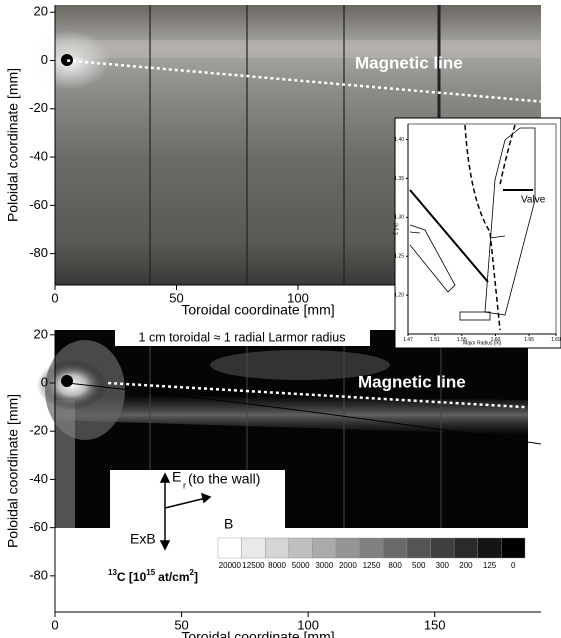  What do you see at coordinates (419, 565) in the screenshot?
I see `colorbar-label: 500` at bounding box center [419, 565].